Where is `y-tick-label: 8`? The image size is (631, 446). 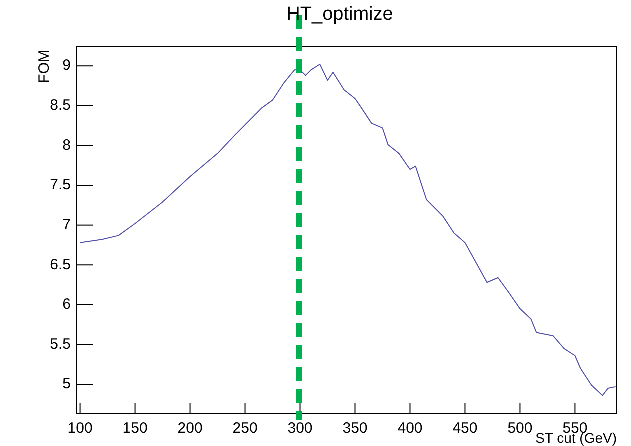
y-tick-label: 8 is located at coordinates (66, 145).